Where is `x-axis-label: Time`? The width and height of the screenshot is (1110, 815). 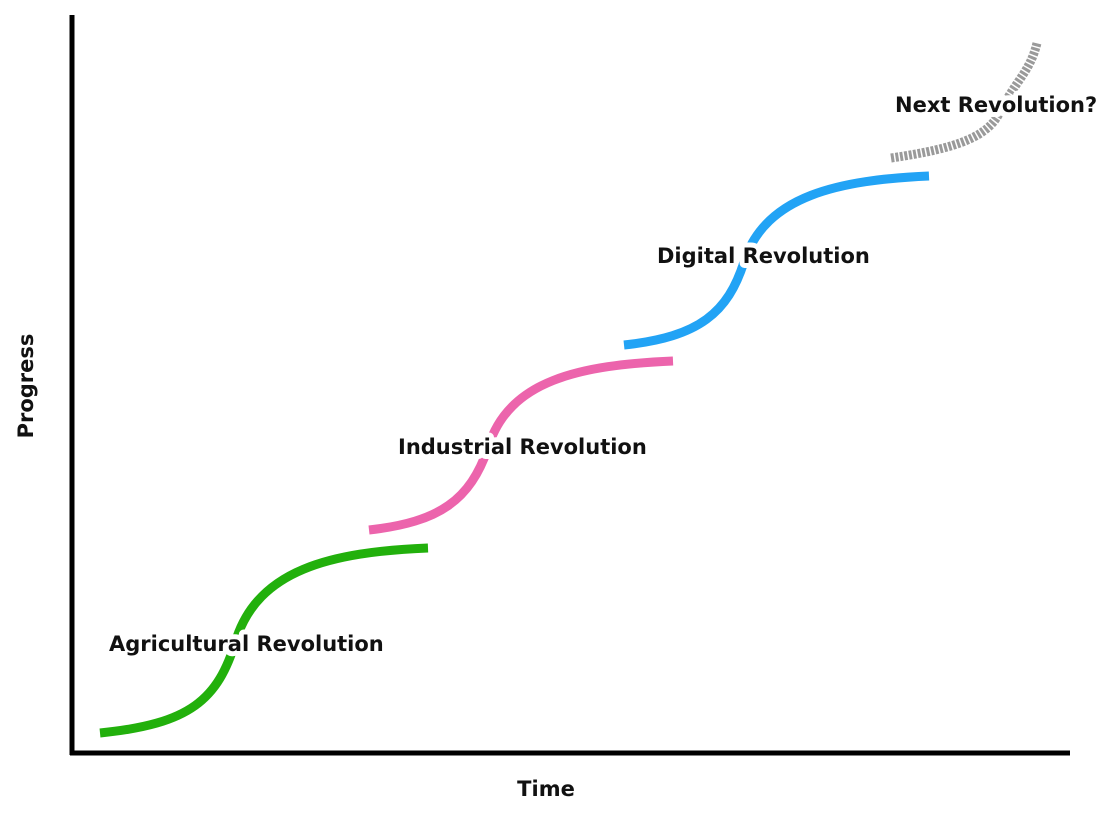 x-axis-label: Time is located at coordinates (546, 789).